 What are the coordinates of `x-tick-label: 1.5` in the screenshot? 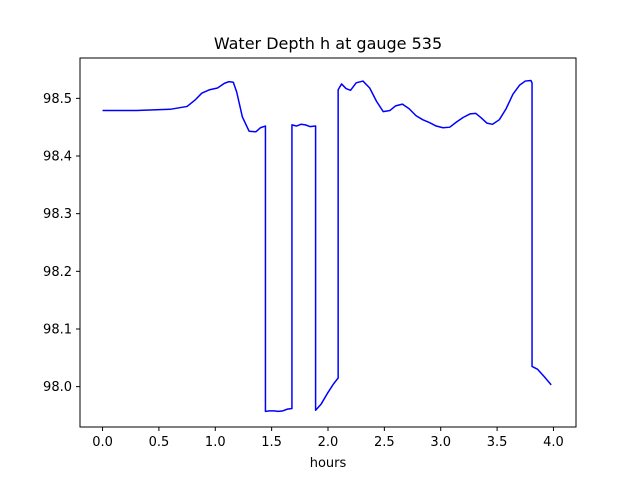 It's located at (271, 442).